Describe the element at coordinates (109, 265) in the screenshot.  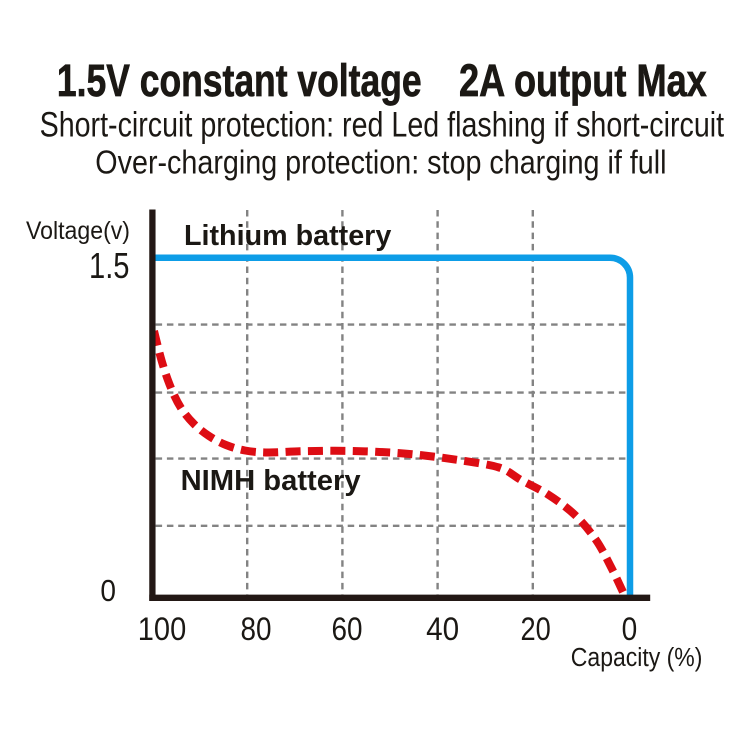
I see `svg-text: 1.5` at that location.